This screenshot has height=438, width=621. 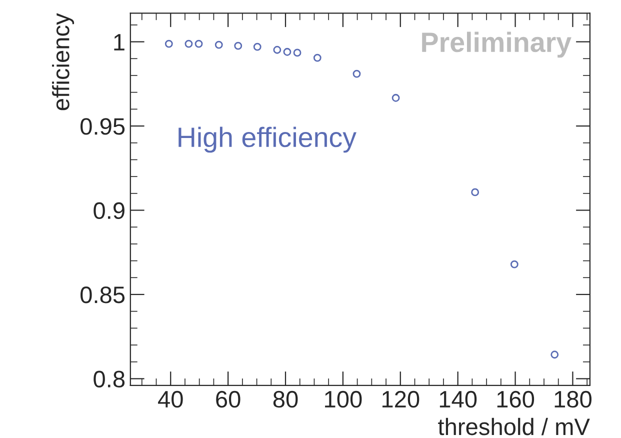 I want to click on x-tick-label: 140, so click(x=458, y=399).